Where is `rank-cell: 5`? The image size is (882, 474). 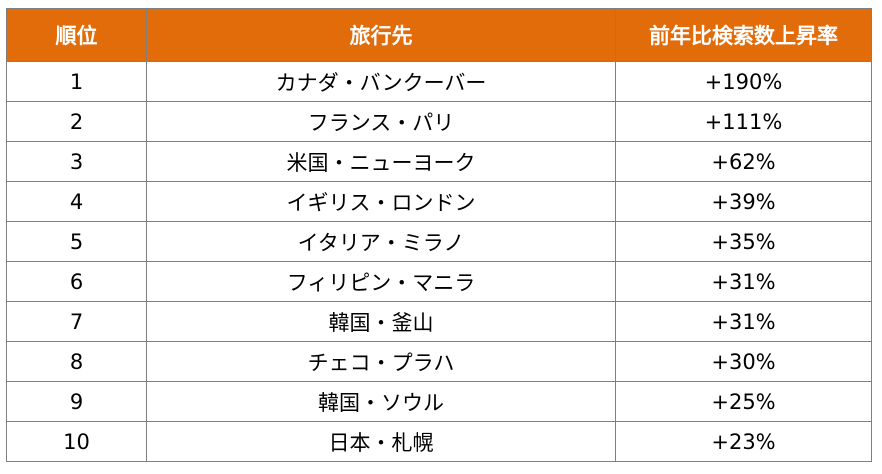
rank-cell: 5 is located at coordinates (76, 241).